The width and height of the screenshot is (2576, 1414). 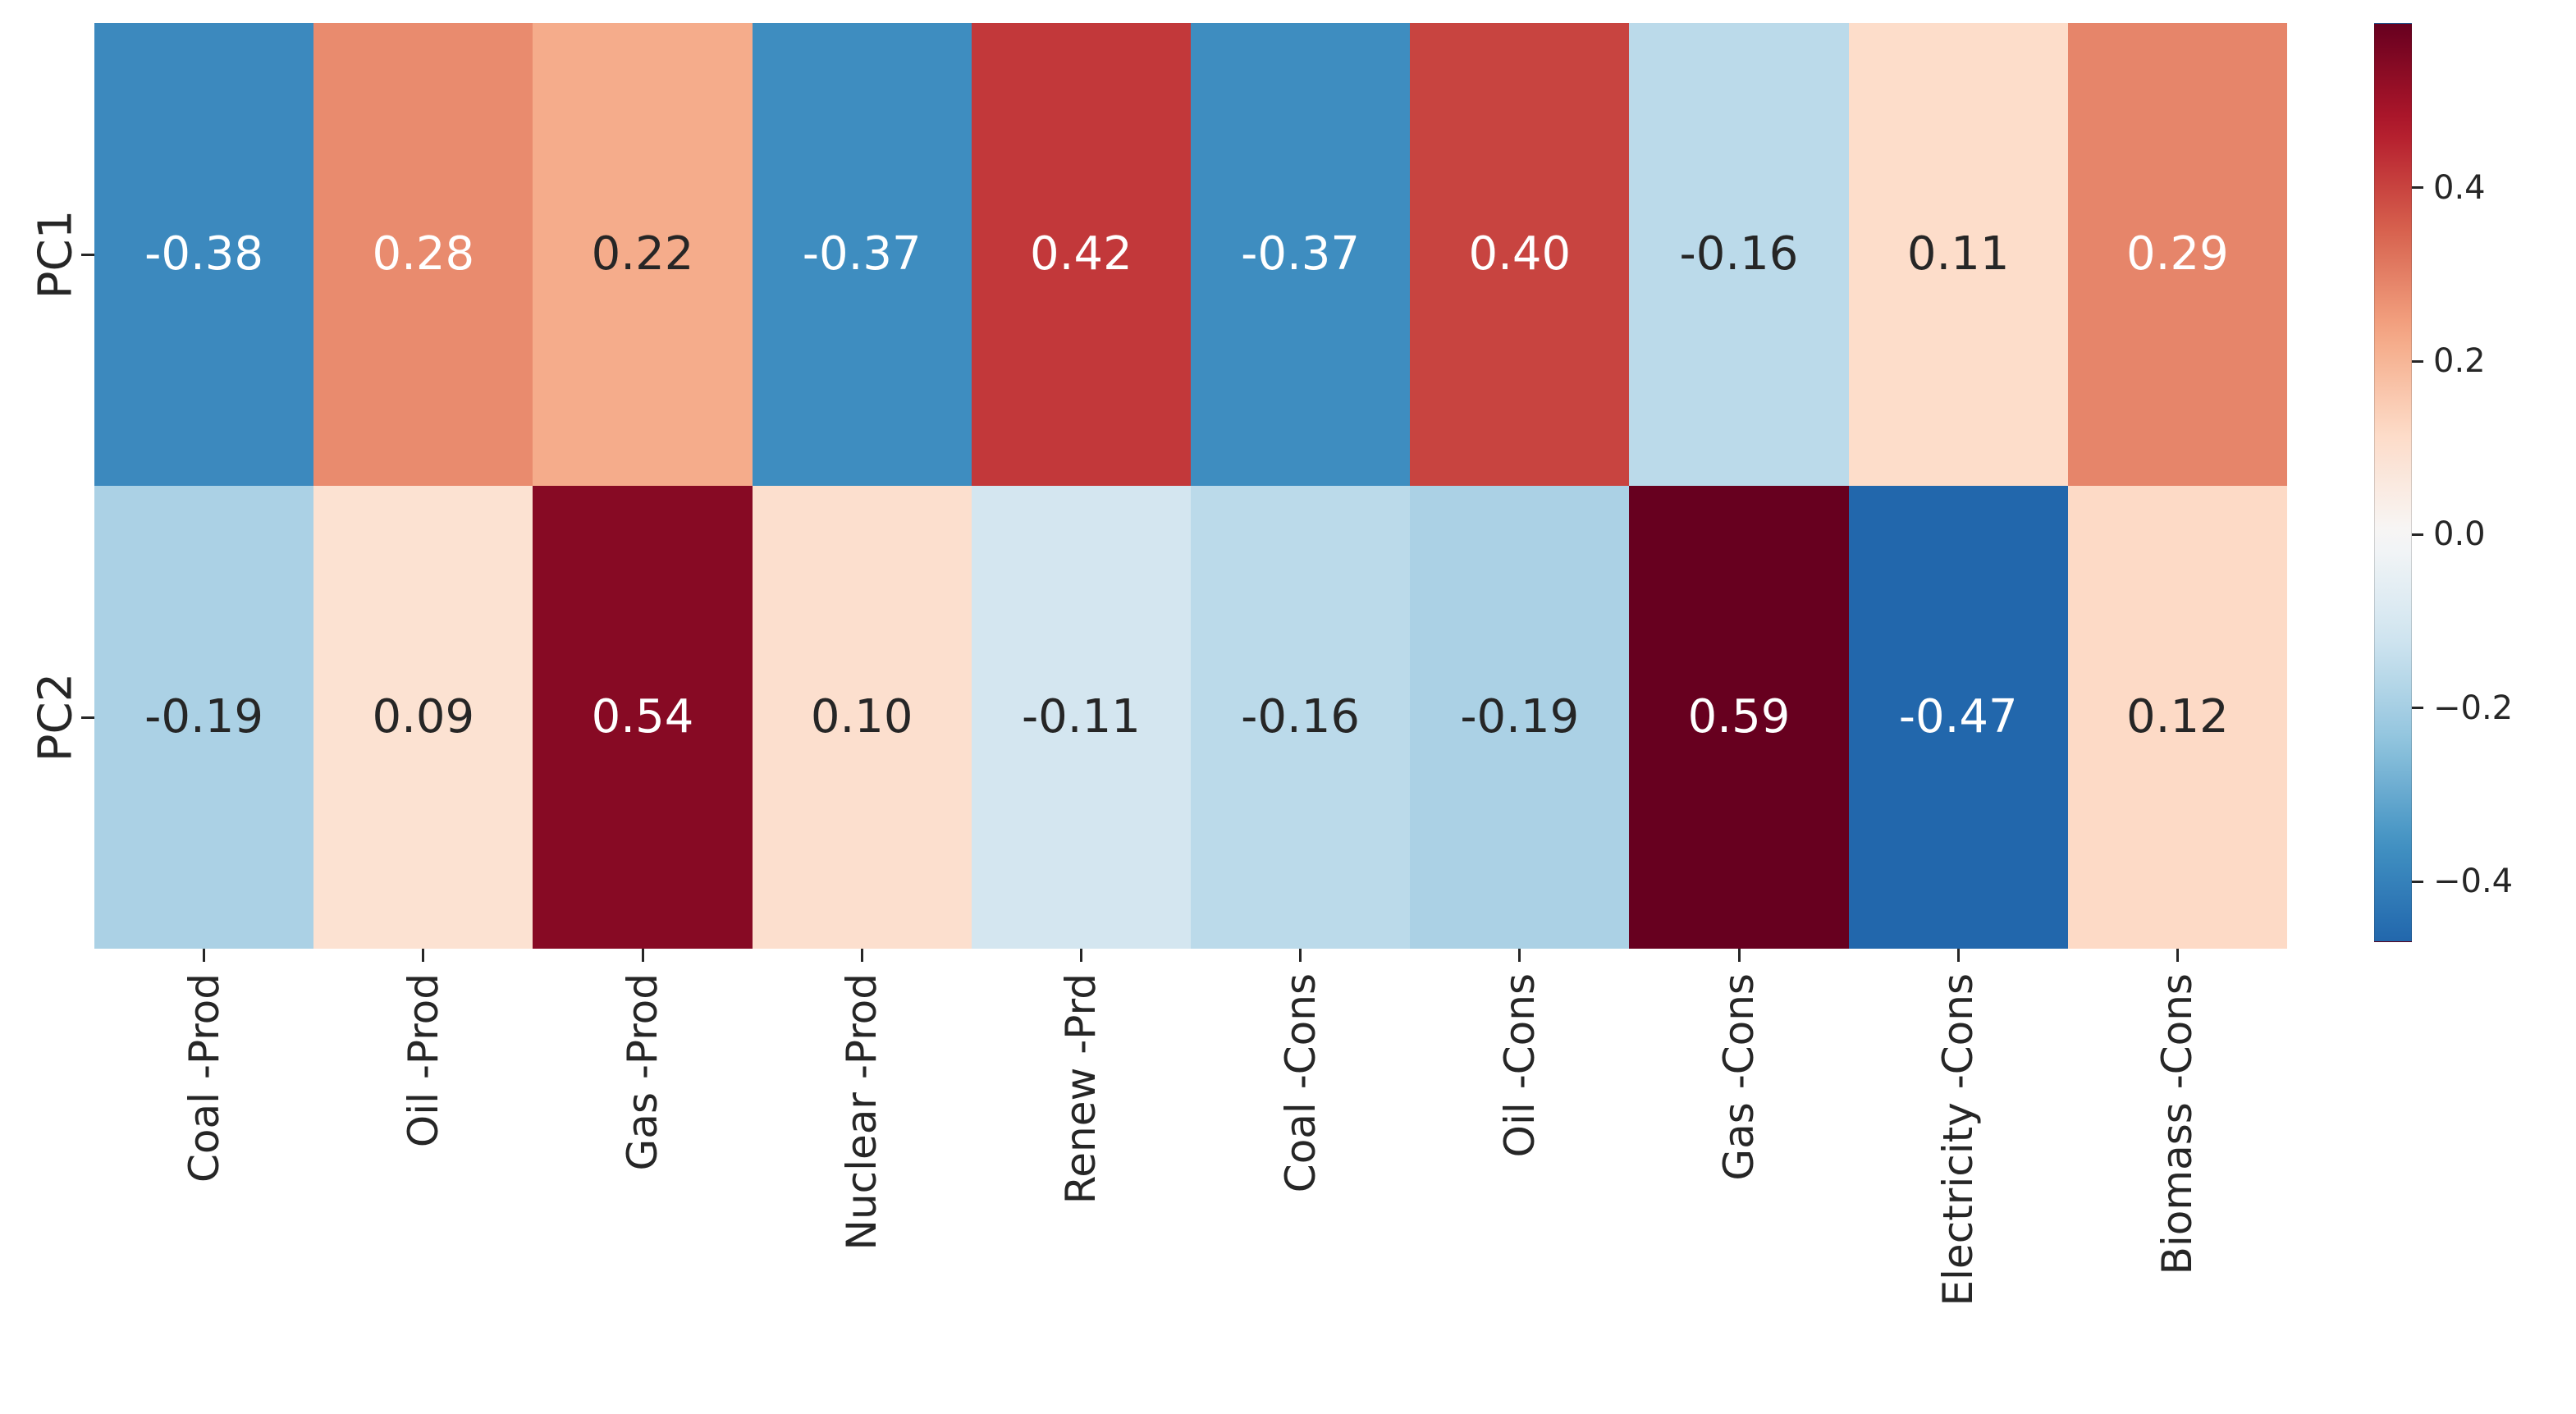 What do you see at coordinates (2459, 534) in the screenshot?
I see `colorbar-tick-label: 0.0` at bounding box center [2459, 534].